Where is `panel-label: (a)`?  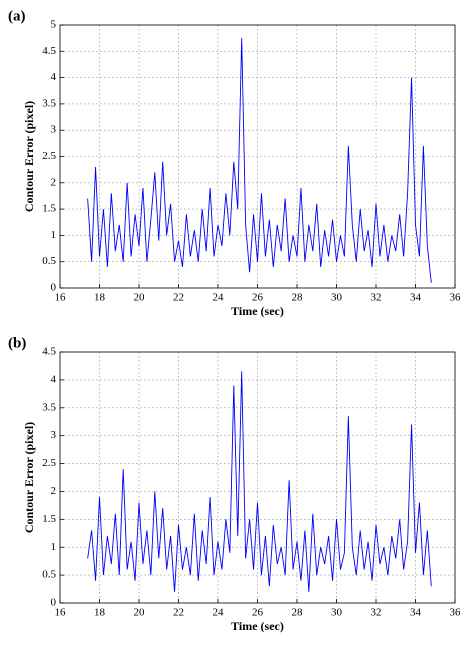
panel-label: (a) is located at coordinates (17, 16).